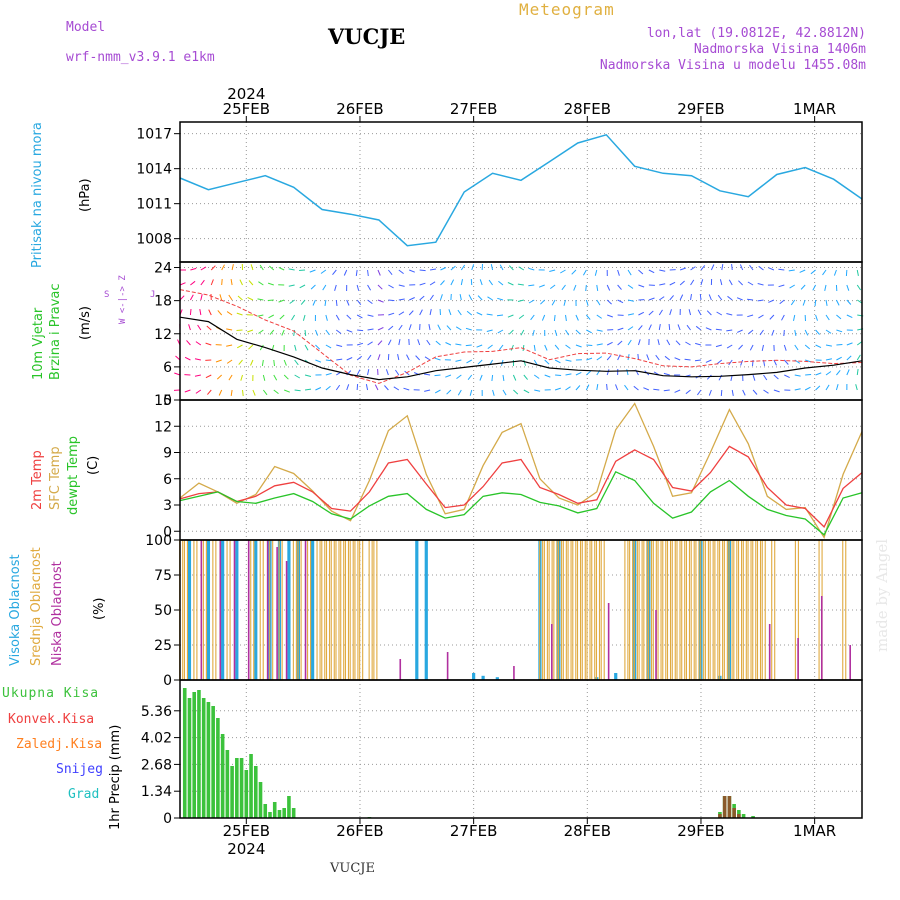  What do you see at coordinates (156, 765) in the screenshot?
I see `y-tick-label: 2.68` at bounding box center [156, 765].